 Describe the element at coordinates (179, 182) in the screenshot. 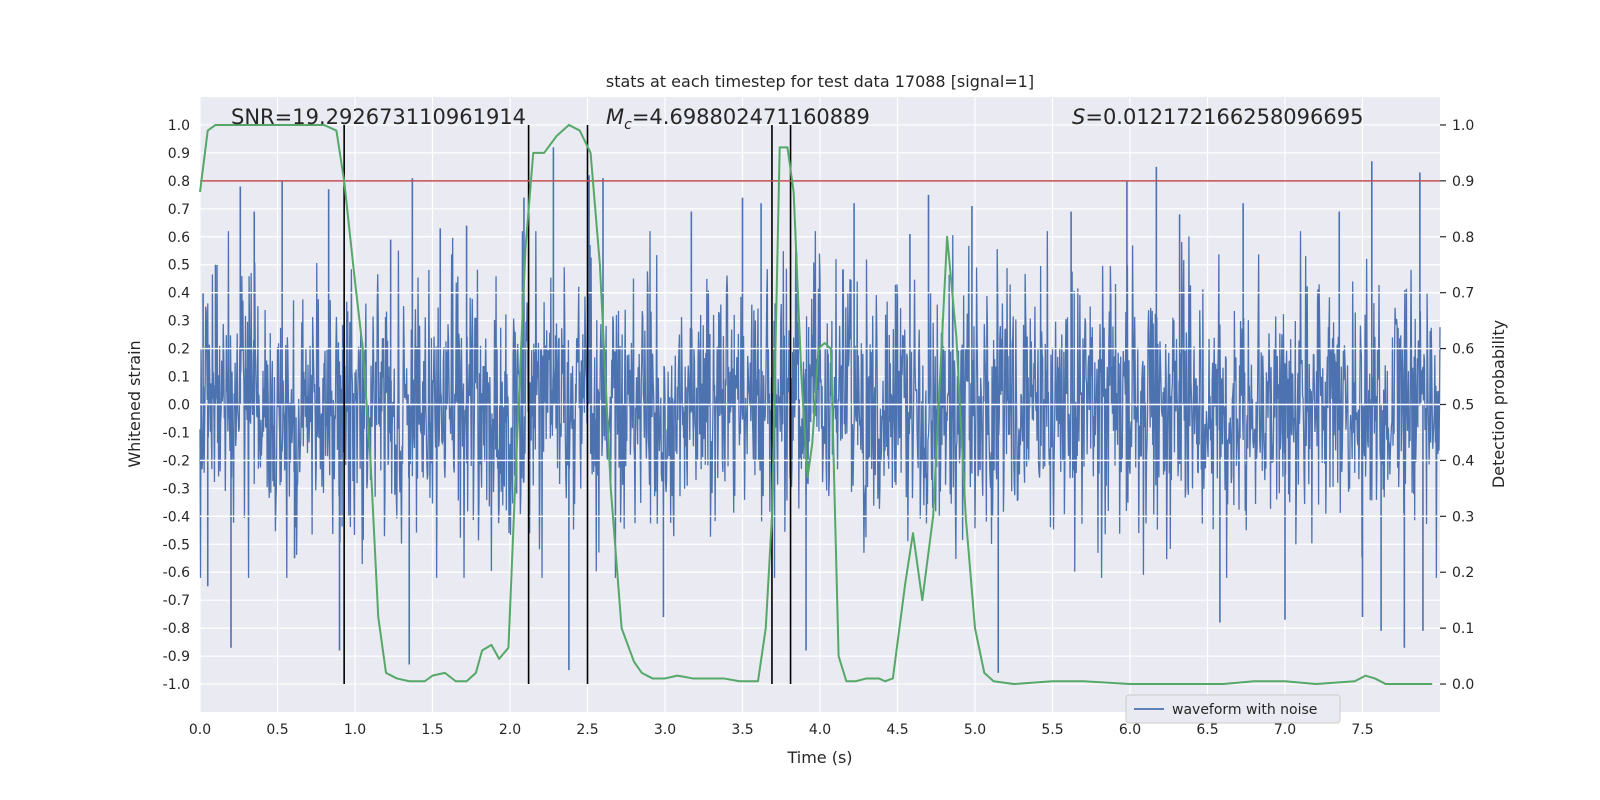

I see `y-left-tick-label: 0.8` at that location.